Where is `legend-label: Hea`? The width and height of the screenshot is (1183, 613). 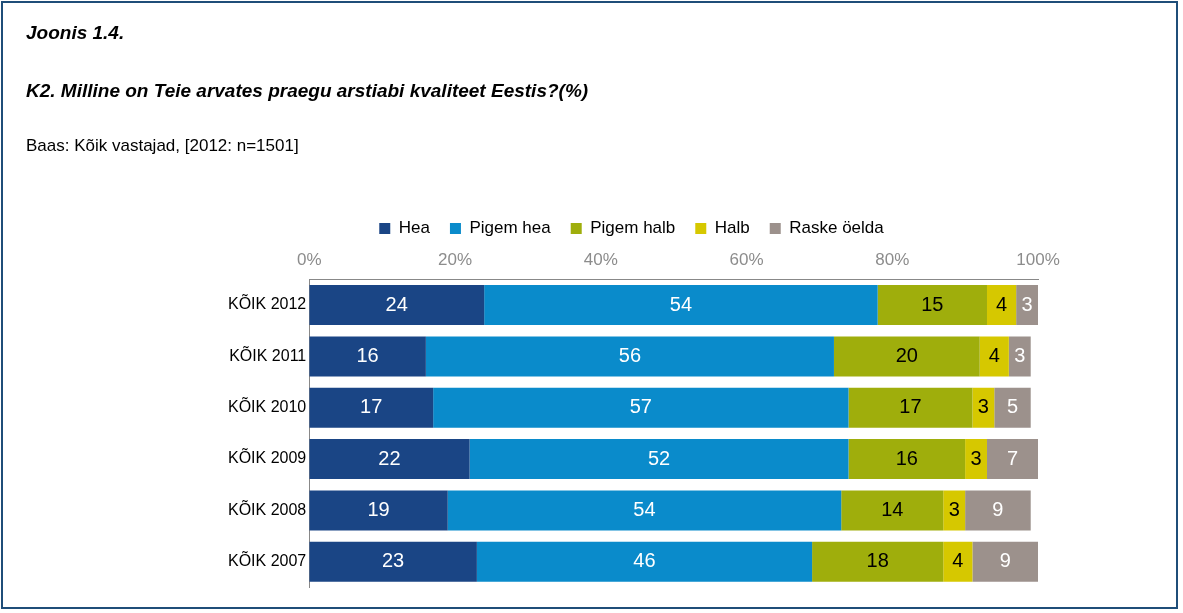 legend-label: Hea is located at coordinates (414, 228).